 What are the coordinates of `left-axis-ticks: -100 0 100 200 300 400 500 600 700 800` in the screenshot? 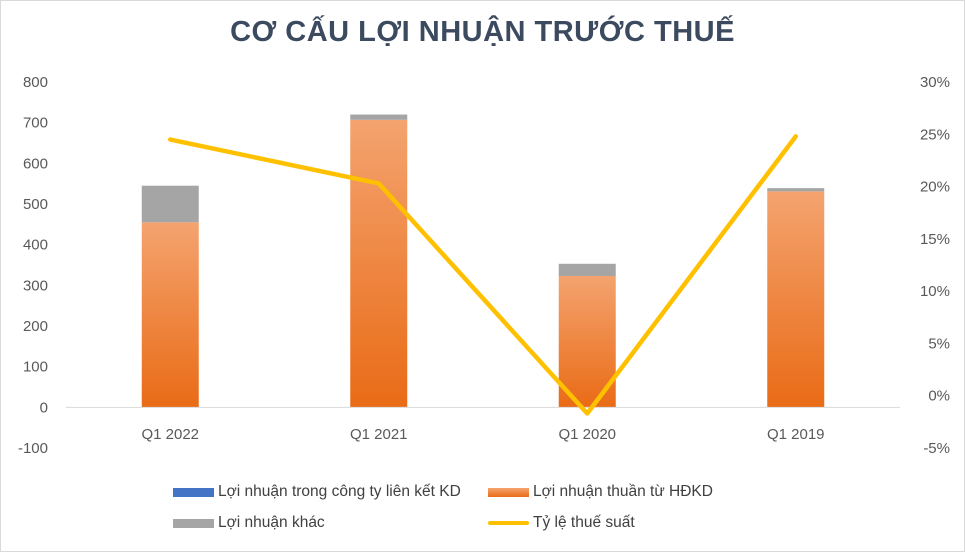 It's located at (33, 265).